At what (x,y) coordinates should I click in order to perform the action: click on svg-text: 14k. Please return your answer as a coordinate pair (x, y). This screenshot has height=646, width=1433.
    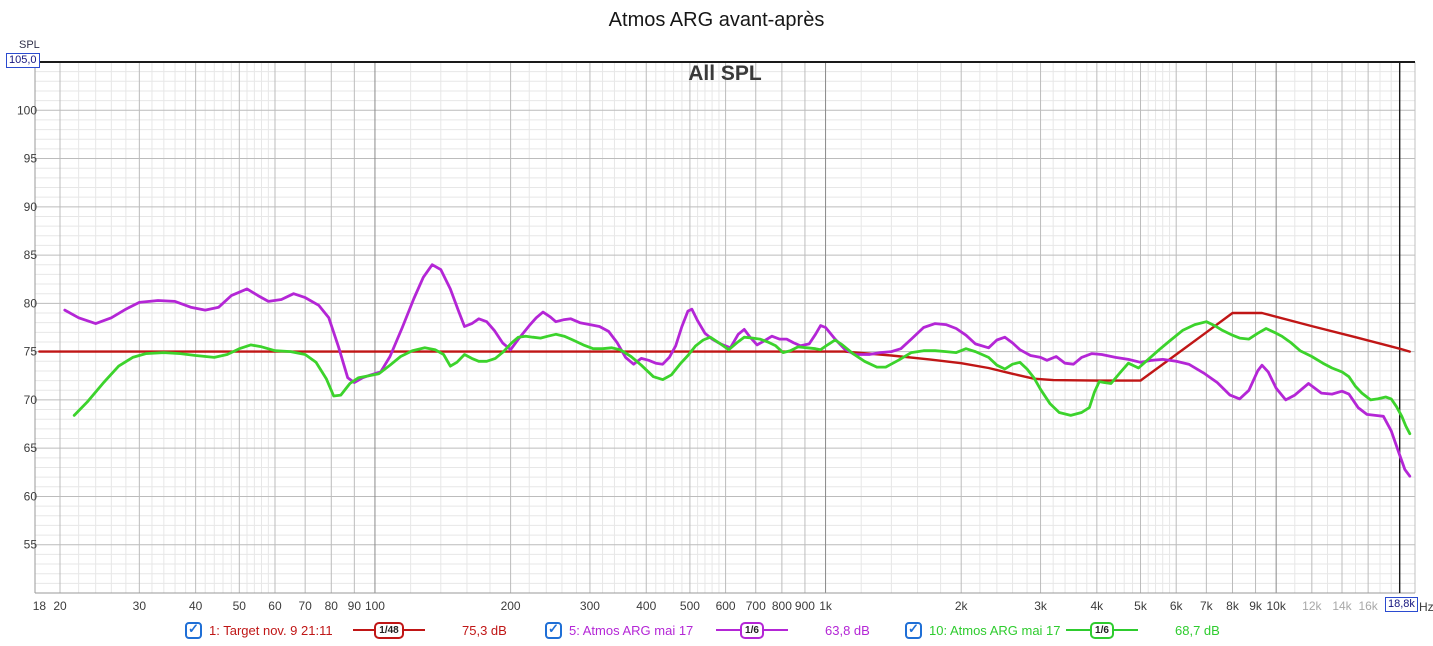
    Looking at the image, I should click on (1342, 606).